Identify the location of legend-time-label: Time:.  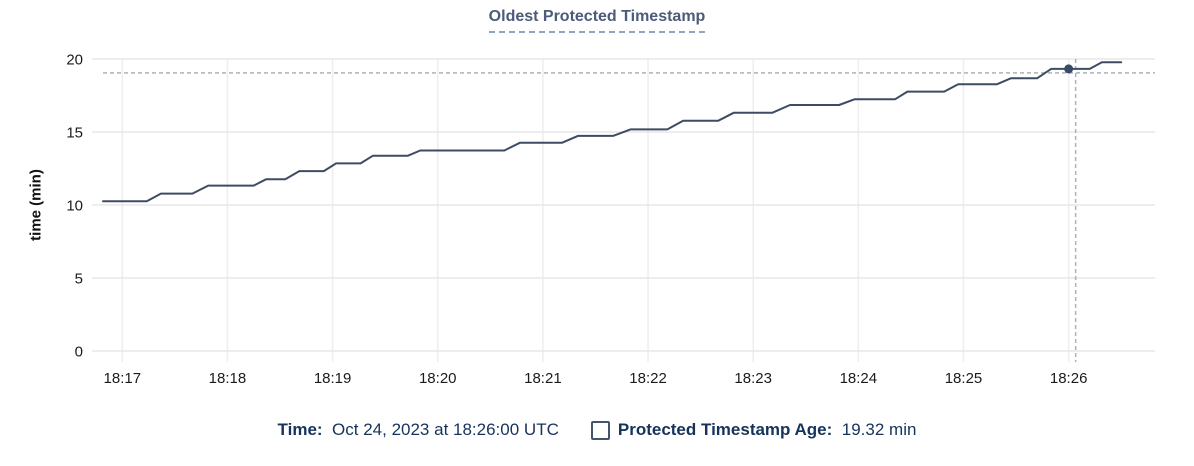
(300, 429).